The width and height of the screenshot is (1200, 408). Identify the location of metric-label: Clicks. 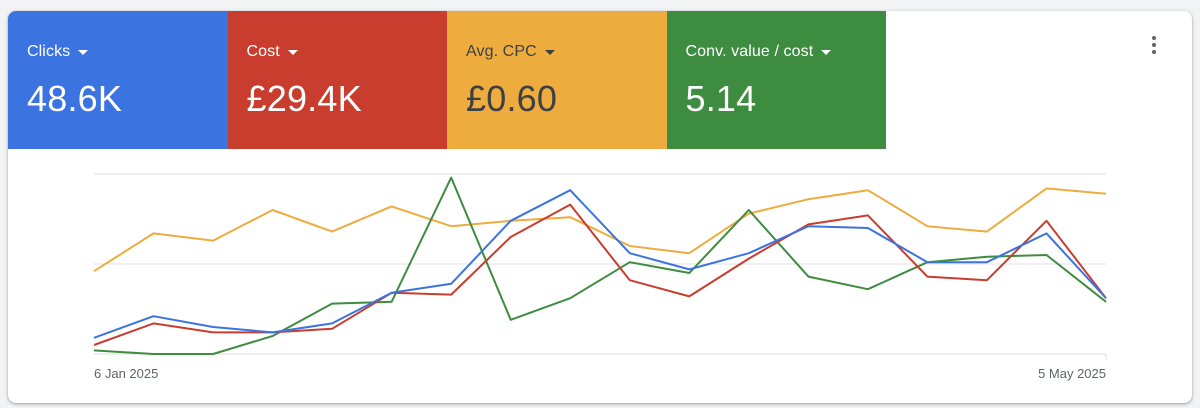
(49, 51).